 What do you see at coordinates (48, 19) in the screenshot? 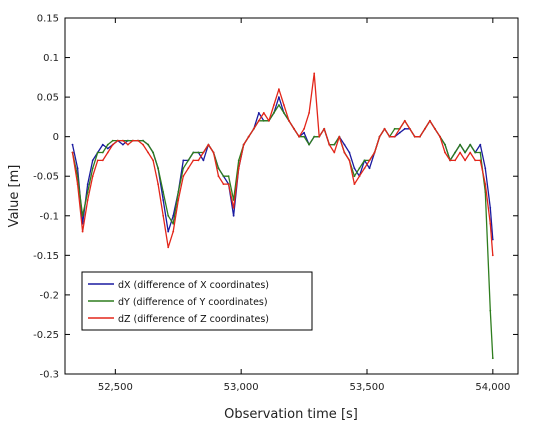
I see `y-tick-label: 0.15` at bounding box center [48, 19].